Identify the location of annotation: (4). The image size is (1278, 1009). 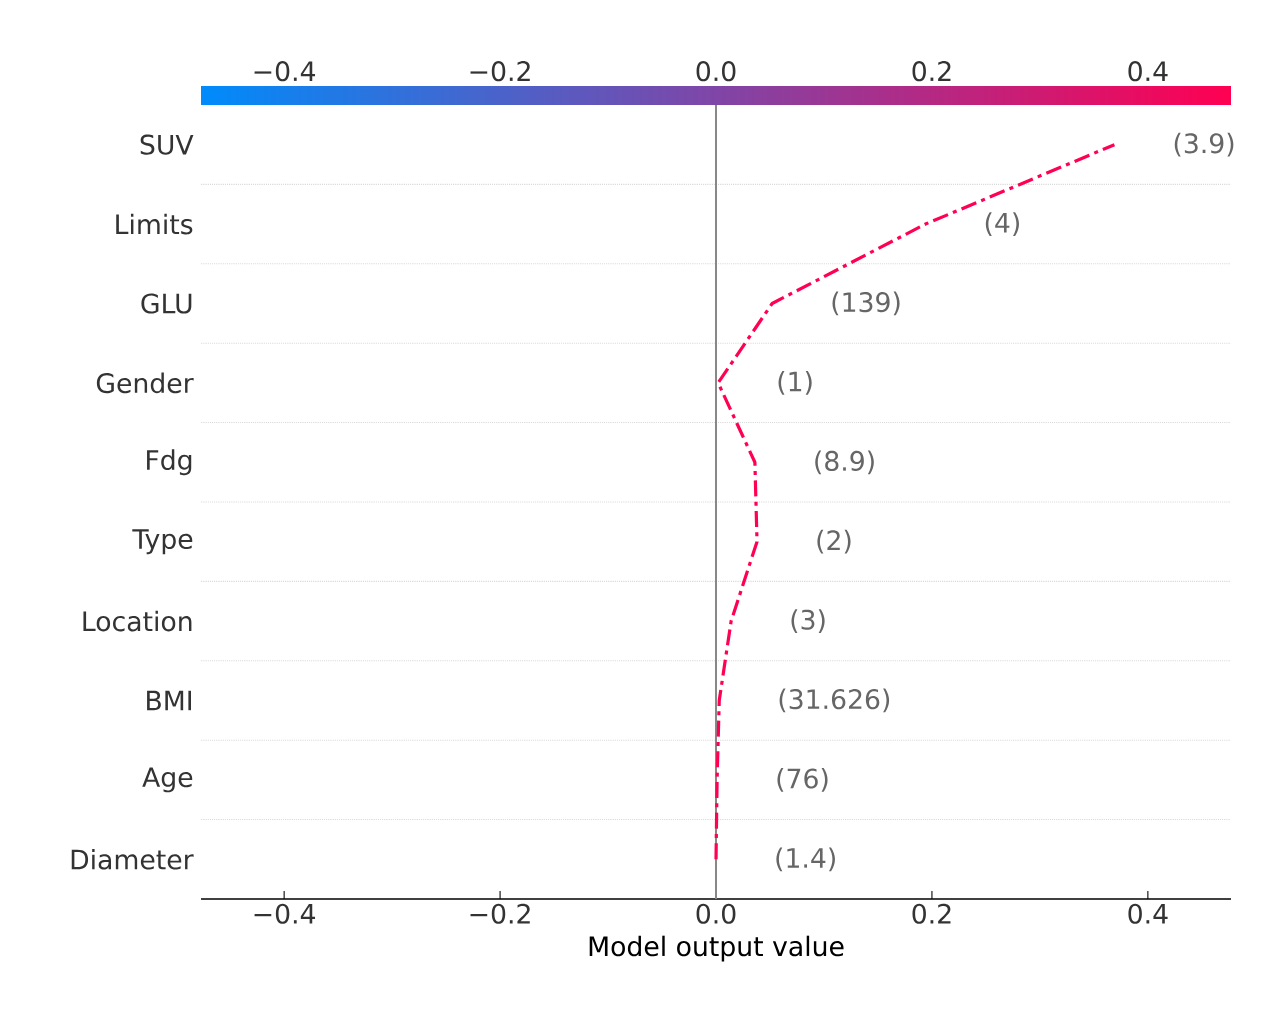
(1002, 224).